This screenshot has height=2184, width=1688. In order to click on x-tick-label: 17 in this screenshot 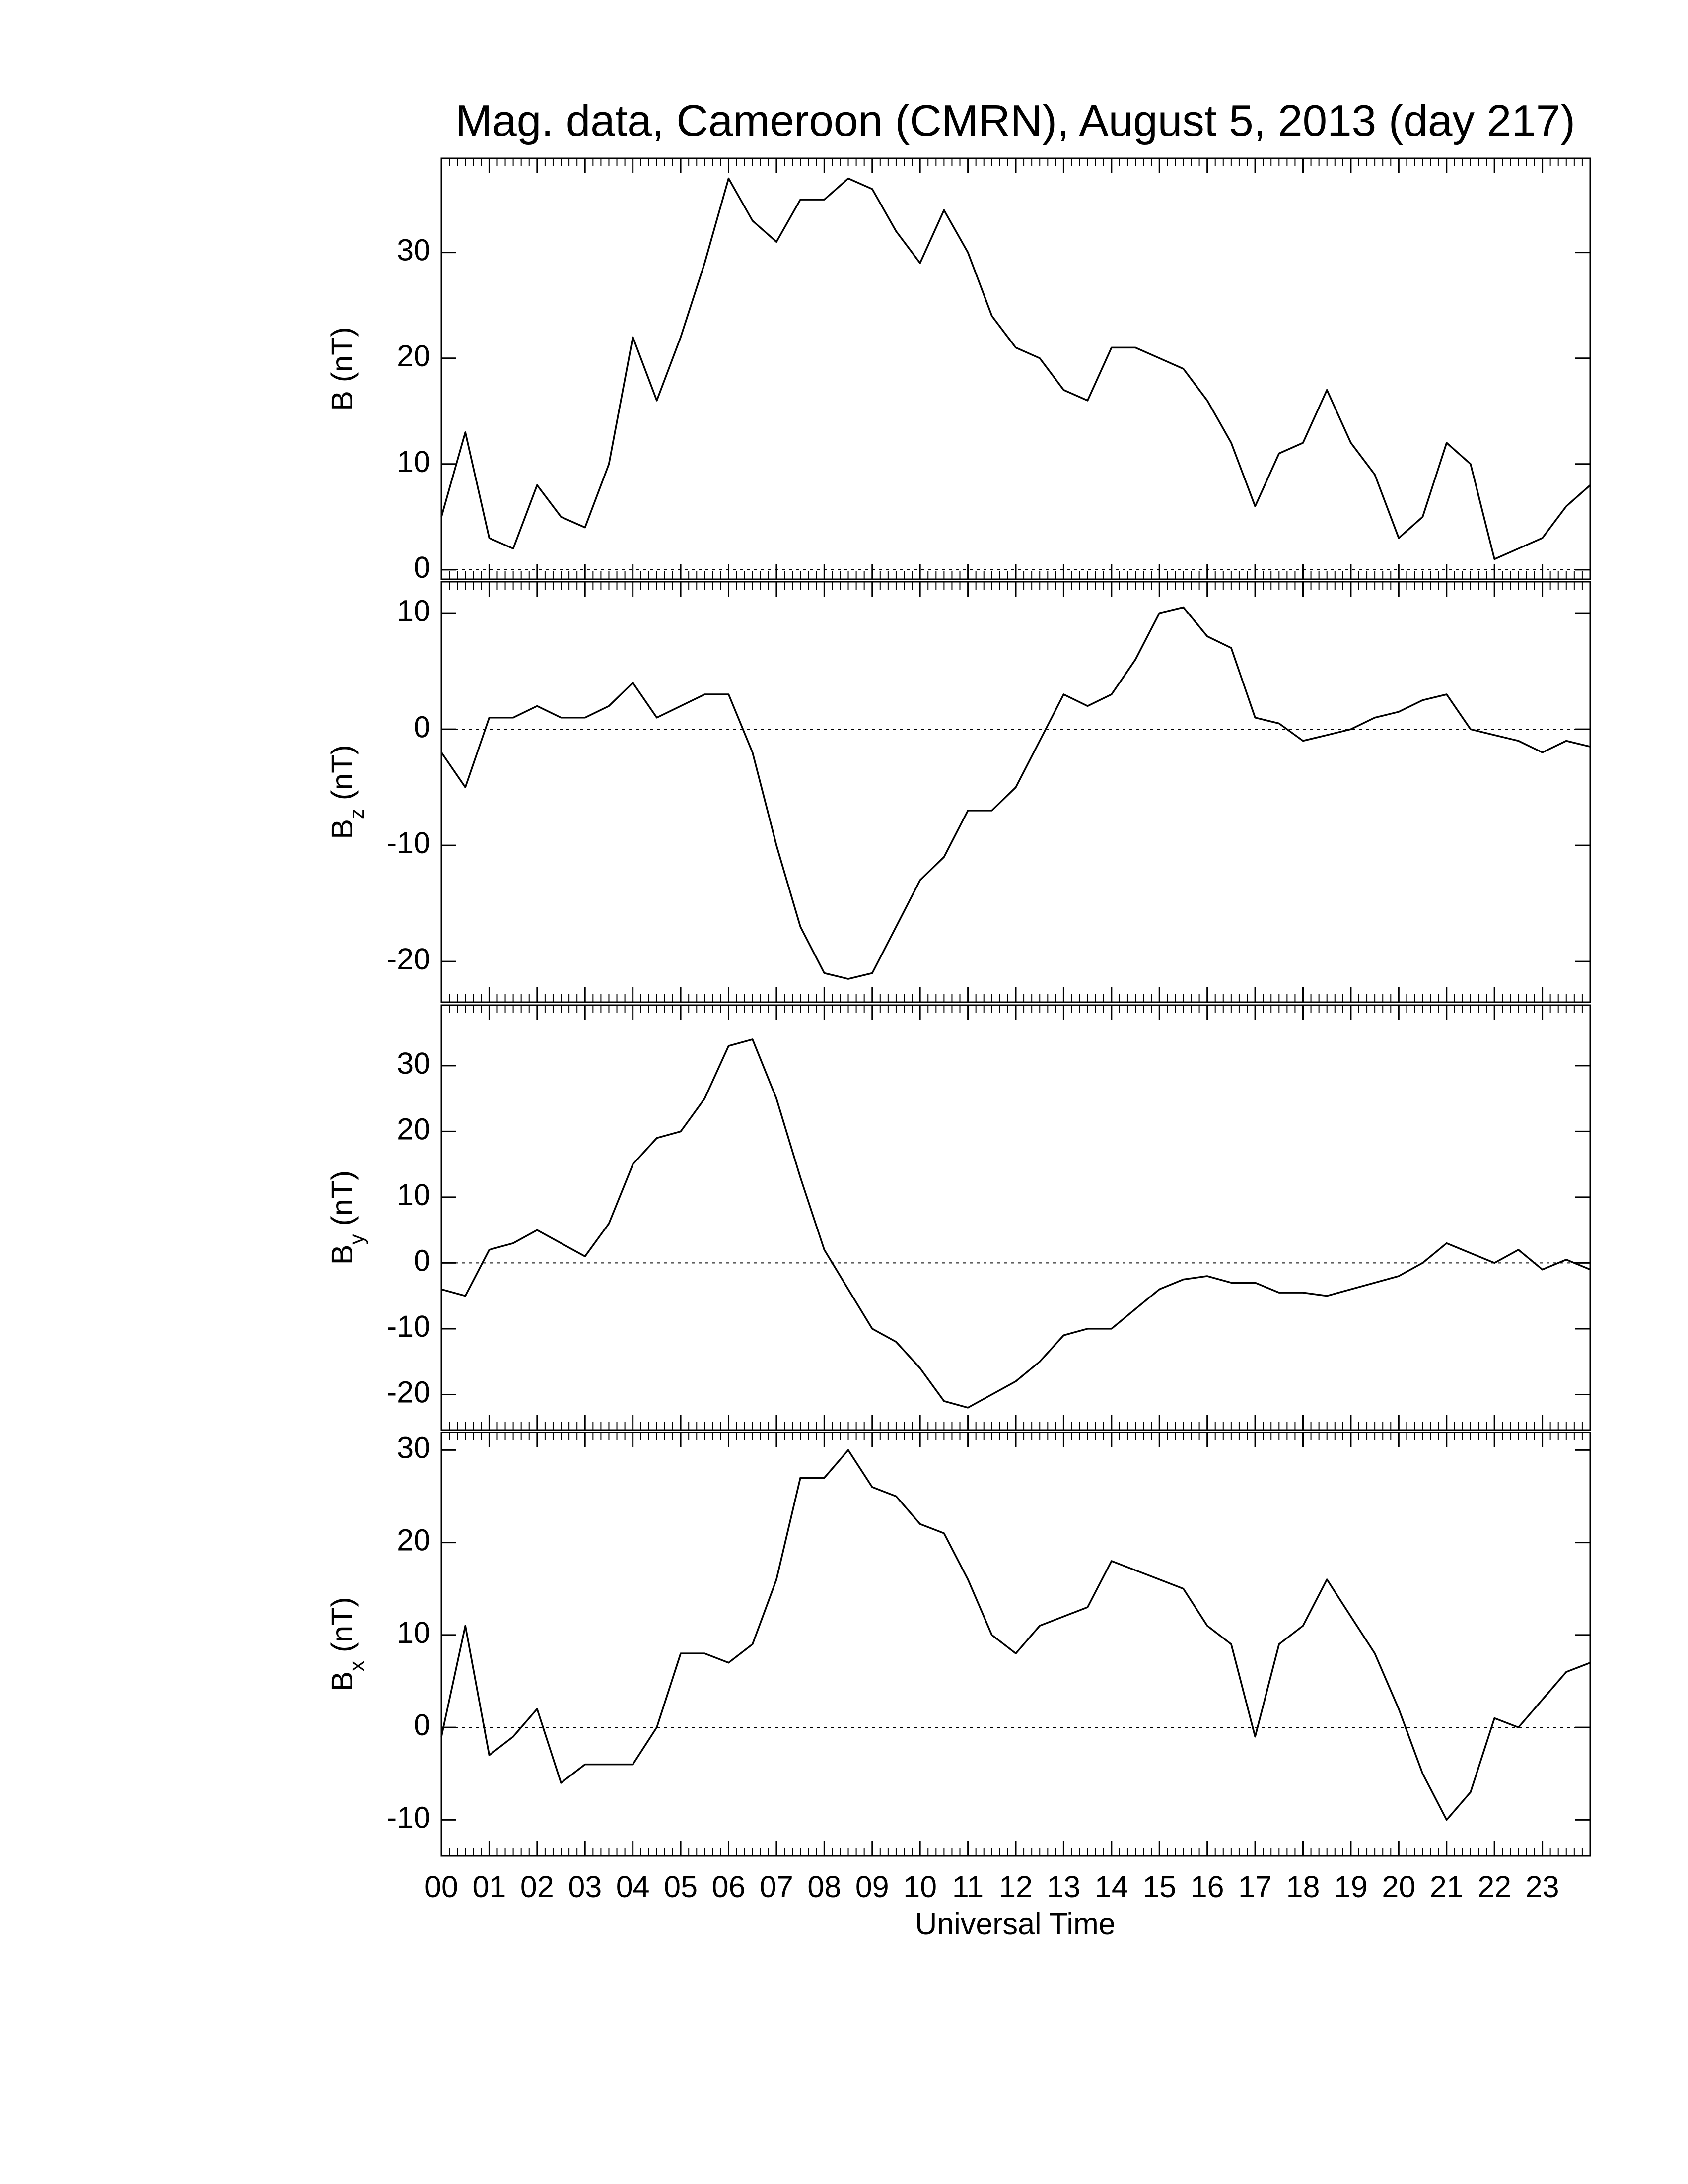, I will do `click(1255, 1887)`.